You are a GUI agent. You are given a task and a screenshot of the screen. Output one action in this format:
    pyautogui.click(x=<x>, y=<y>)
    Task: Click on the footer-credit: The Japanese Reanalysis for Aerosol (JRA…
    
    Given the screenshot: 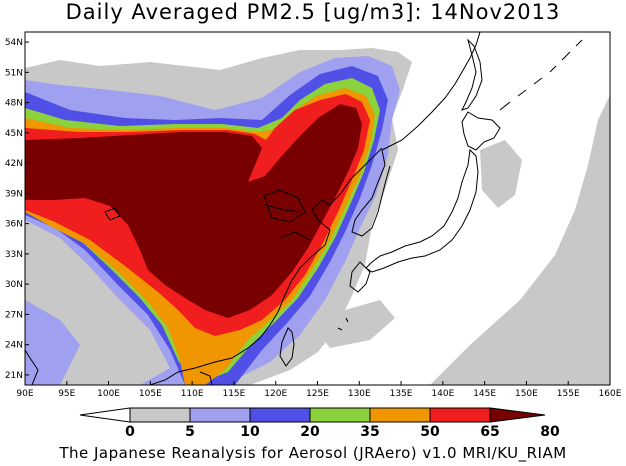 What is the action you would take?
    pyautogui.click(x=313, y=453)
    